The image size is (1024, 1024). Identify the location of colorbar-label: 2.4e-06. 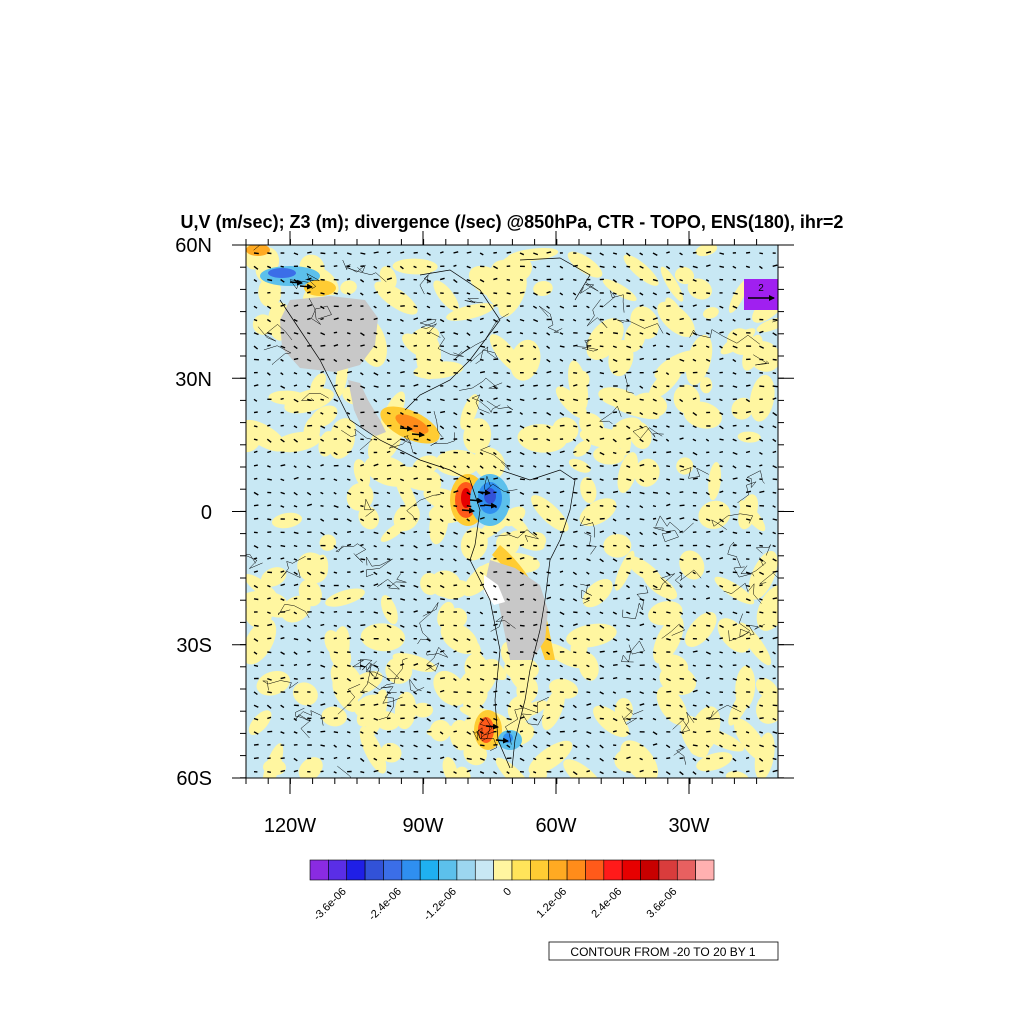
(606, 903).